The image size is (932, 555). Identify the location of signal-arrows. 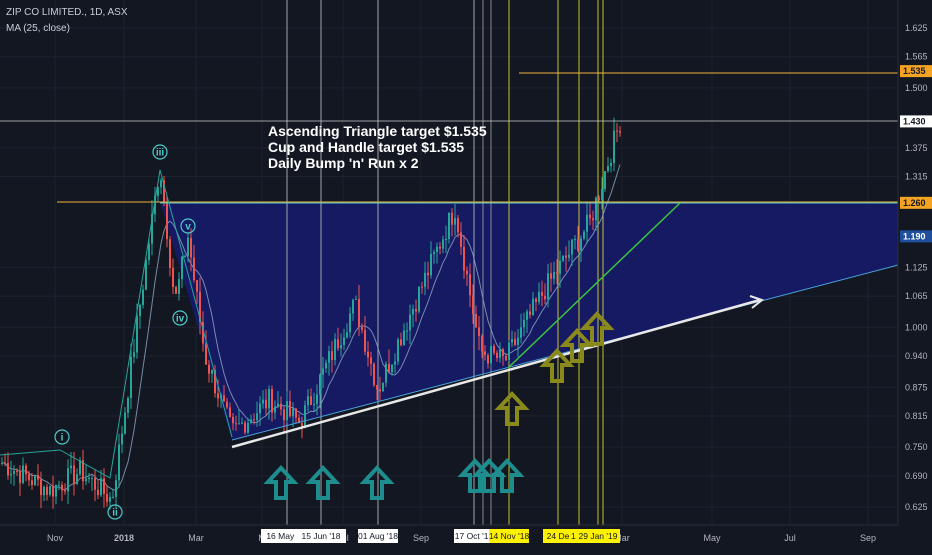
(439, 405).